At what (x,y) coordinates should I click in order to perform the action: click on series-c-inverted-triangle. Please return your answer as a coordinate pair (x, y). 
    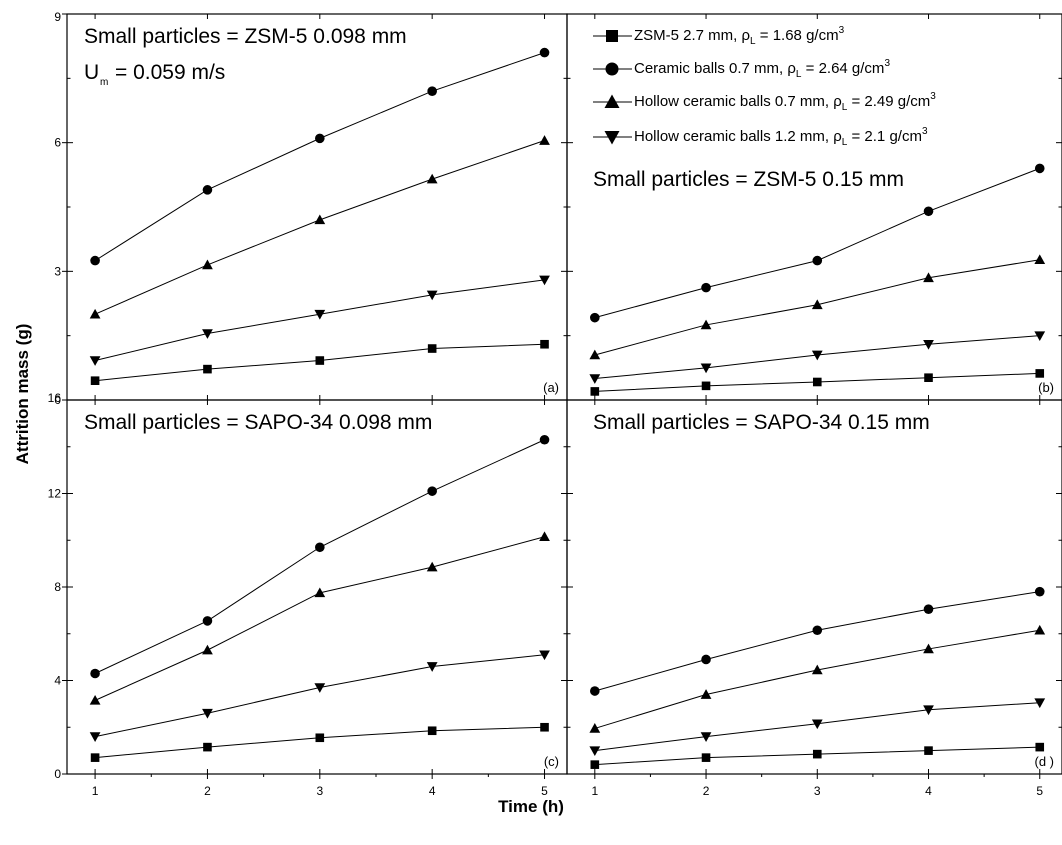
    Looking at the image, I should click on (319, 696).